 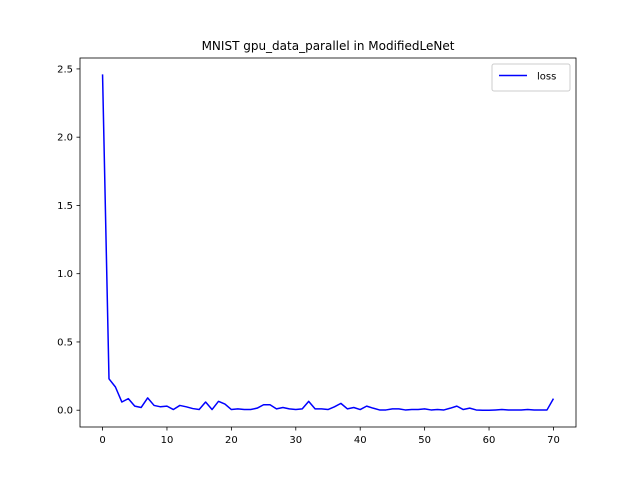 What do you see at coordinates (328, 46) in the screenshot?
I see `chart-title: MNIST gpu_data_parallel in ModifiedLeNet` at bounding box center [328, 46].